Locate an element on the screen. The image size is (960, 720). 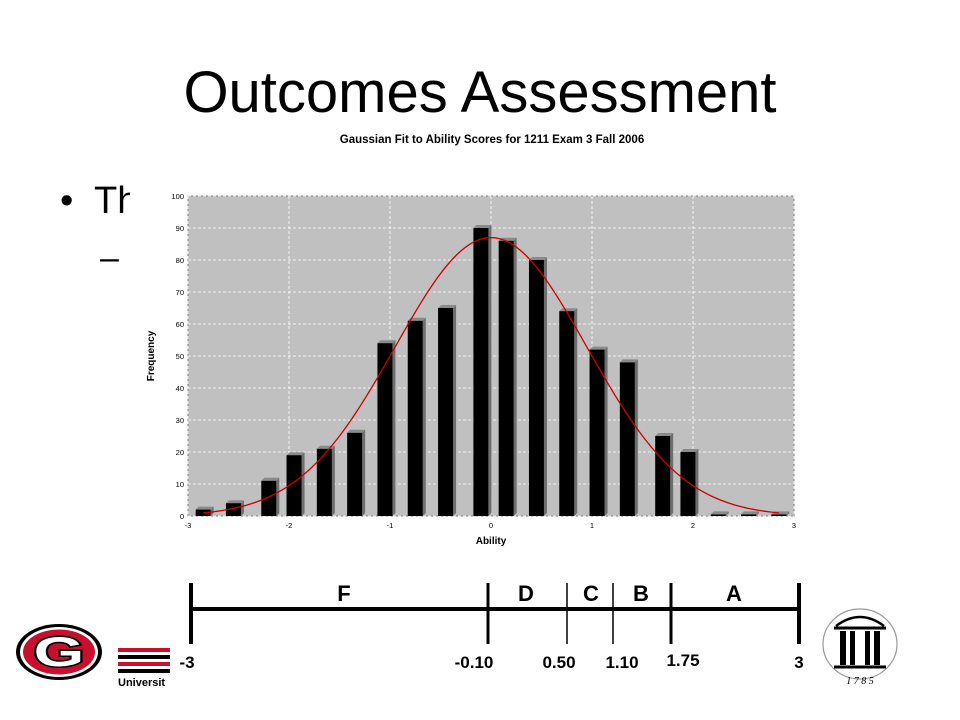
grade-cutoff-label: 0.50 is located at coordinates (558, 662).